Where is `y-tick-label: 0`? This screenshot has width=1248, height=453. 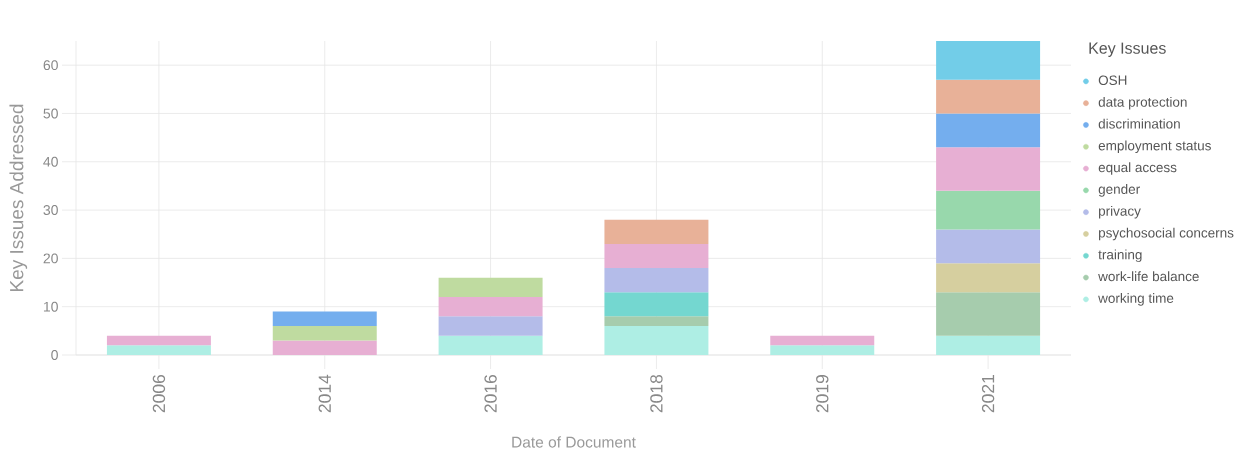 y-tick-label: 0 is located at coordinates (54, 355).